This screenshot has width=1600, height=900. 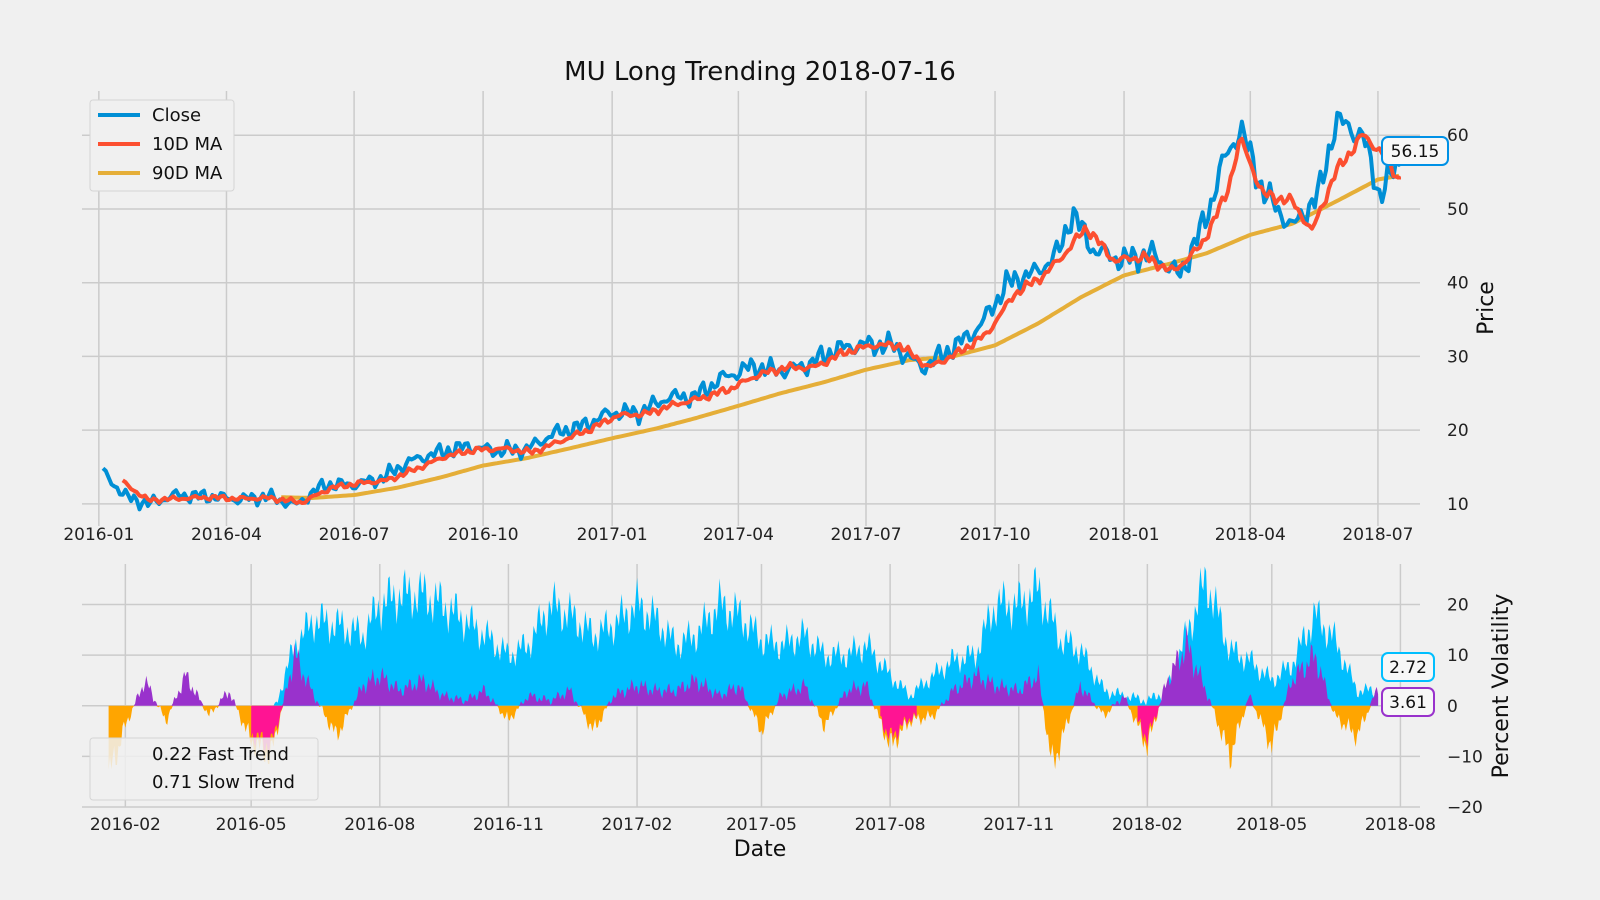 What do you see at coordinates (1458, 656) in the screenshot?
I see `volatility-y-tick-label: 10` at bounding box center [1458, 656].